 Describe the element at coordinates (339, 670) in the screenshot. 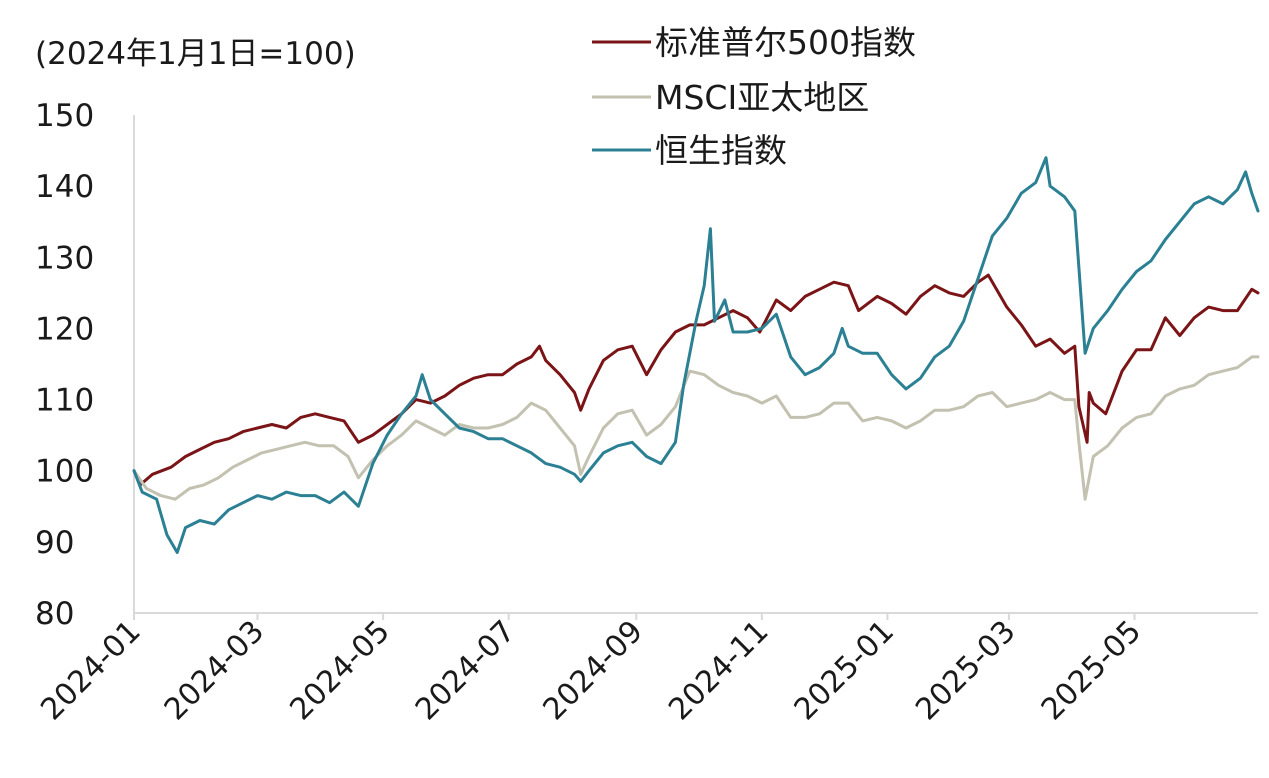

I see `x-tick-label: 2024-05` at that location.